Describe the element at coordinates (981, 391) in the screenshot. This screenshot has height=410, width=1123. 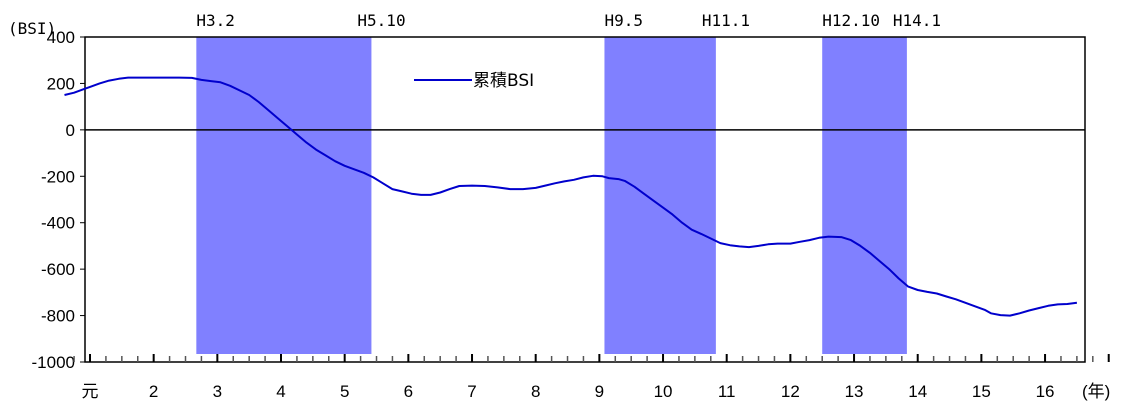
I see `x-tick-label-14: 15` at that location.